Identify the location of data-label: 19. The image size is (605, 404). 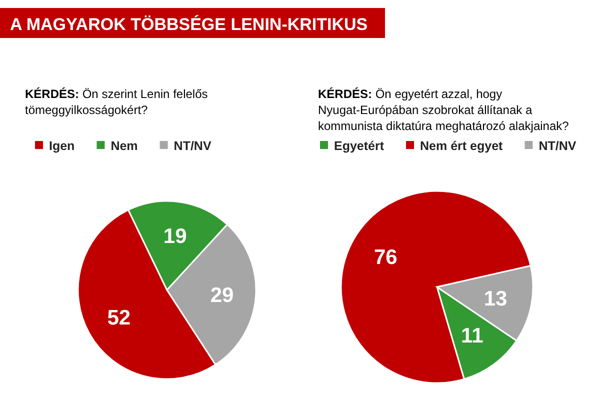
(175, 236).